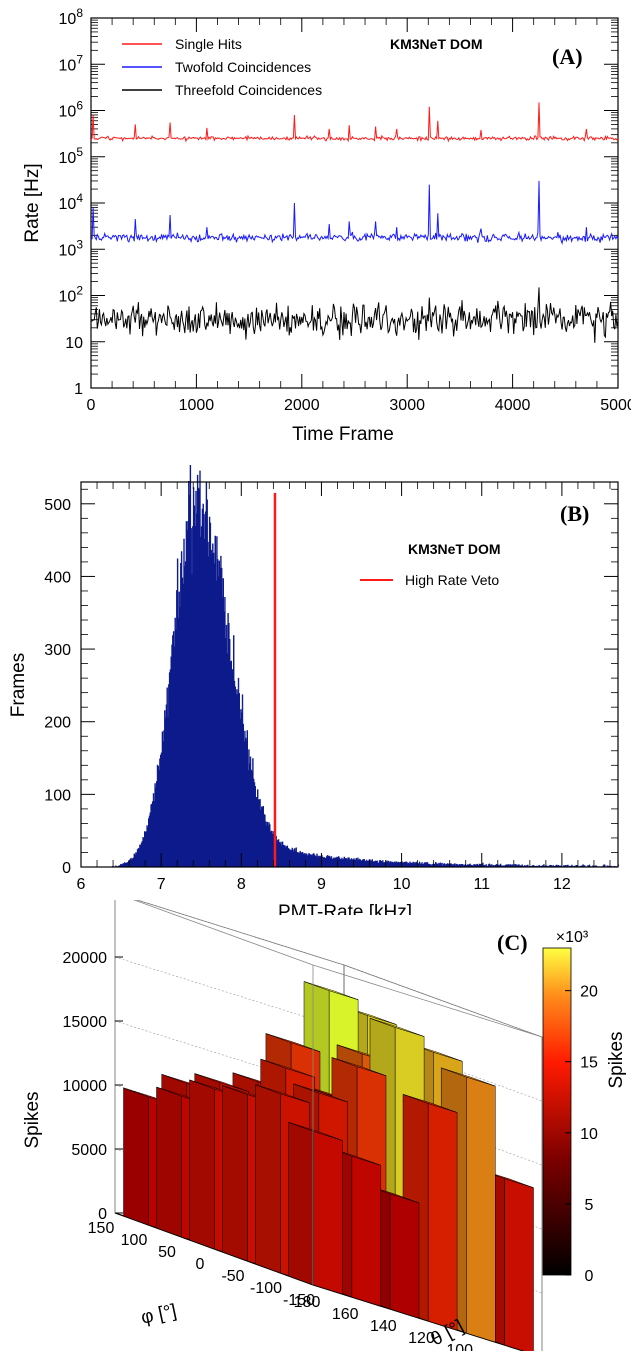 This screenshot has width=631, height=1351. What do you see at coordinates (57, 795) in the screenshot?
I see `y-tick-label: 100` at bounding box center [57, 795].